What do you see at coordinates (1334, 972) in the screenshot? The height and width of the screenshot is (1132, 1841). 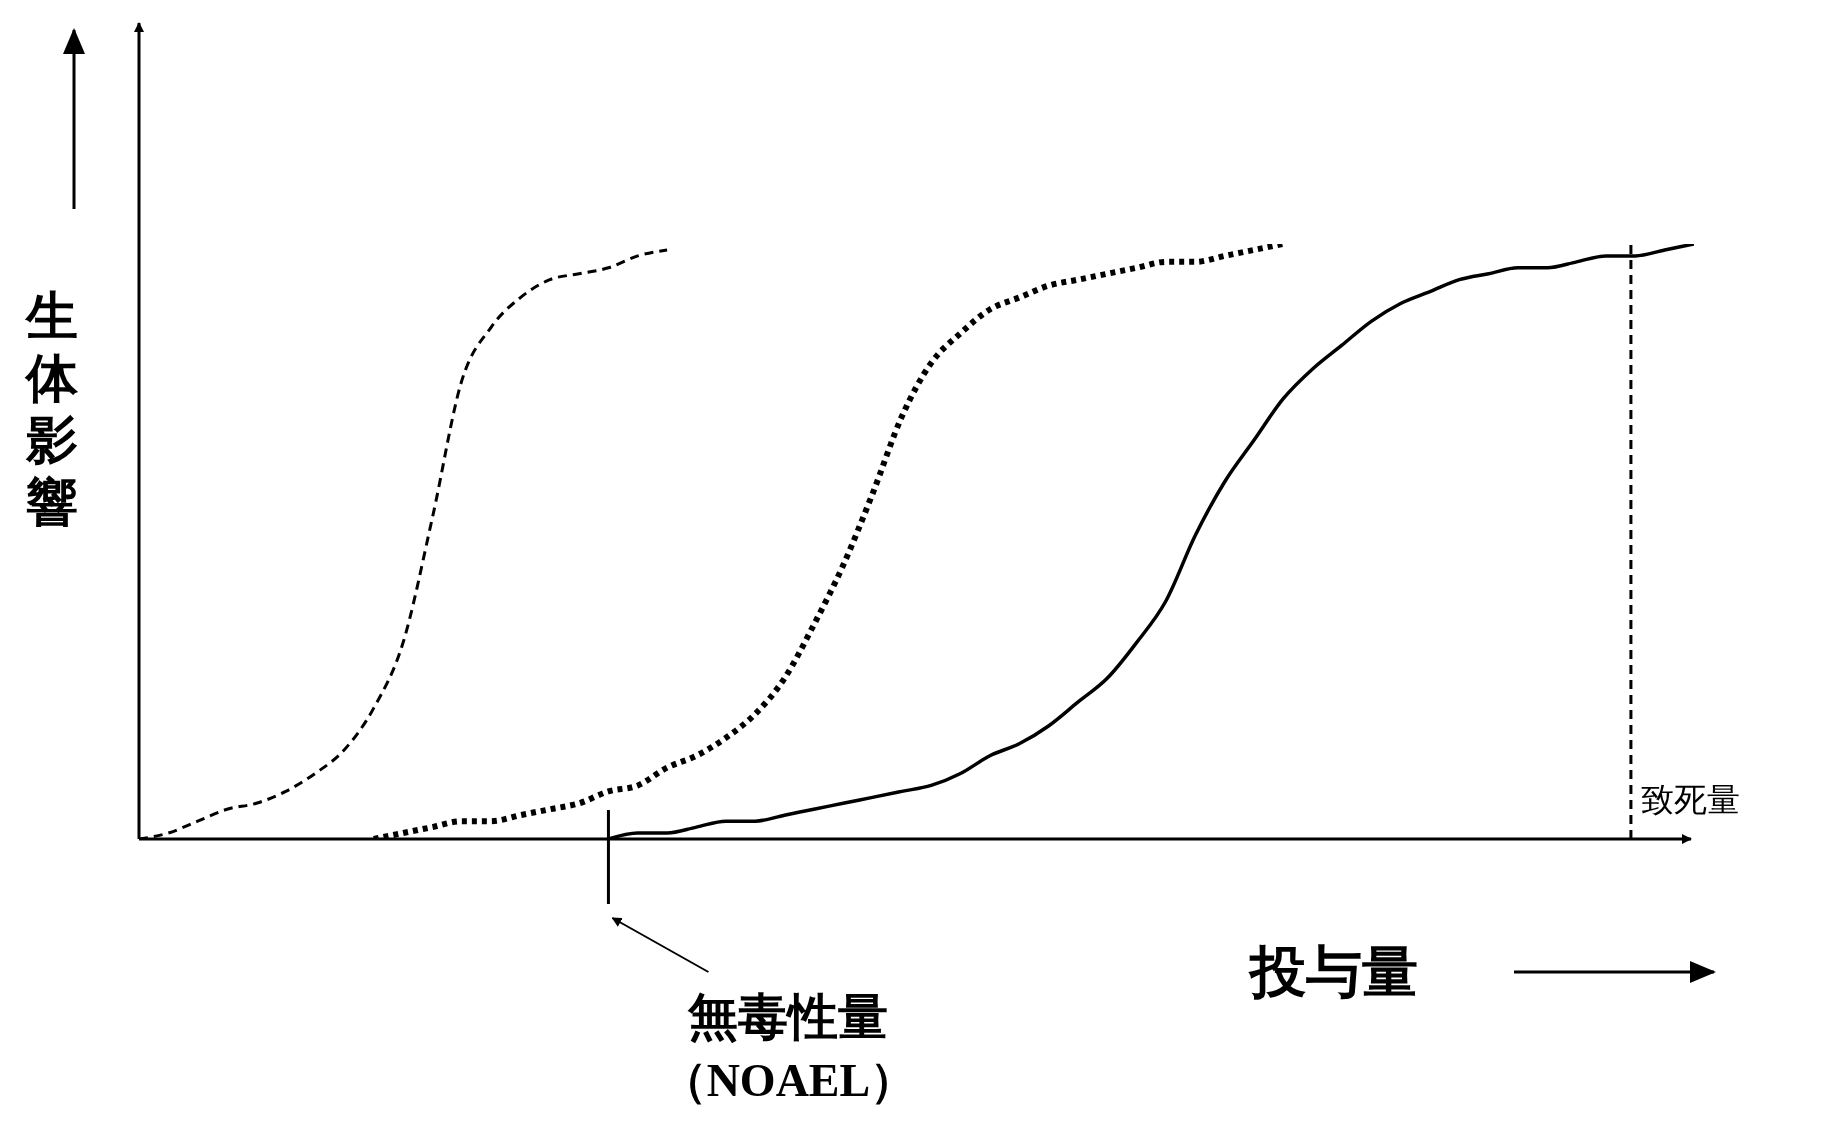 I see `x-axis-title: 投与量` at bounding box center [1334, 972].